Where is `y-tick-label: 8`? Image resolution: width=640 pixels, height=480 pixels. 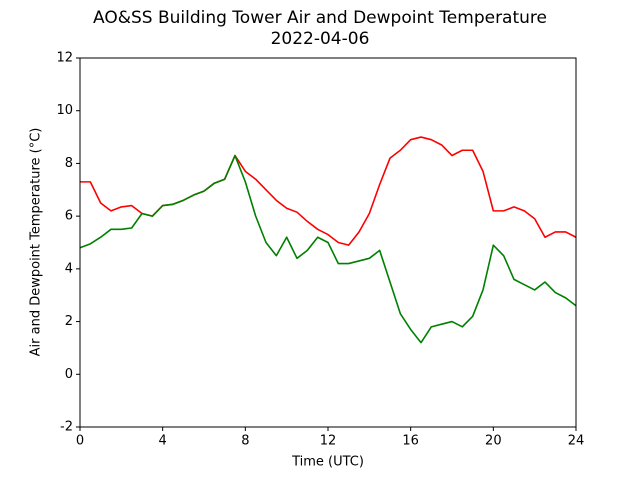 y-tick-label: 8 is located at coordinates (69, 163).